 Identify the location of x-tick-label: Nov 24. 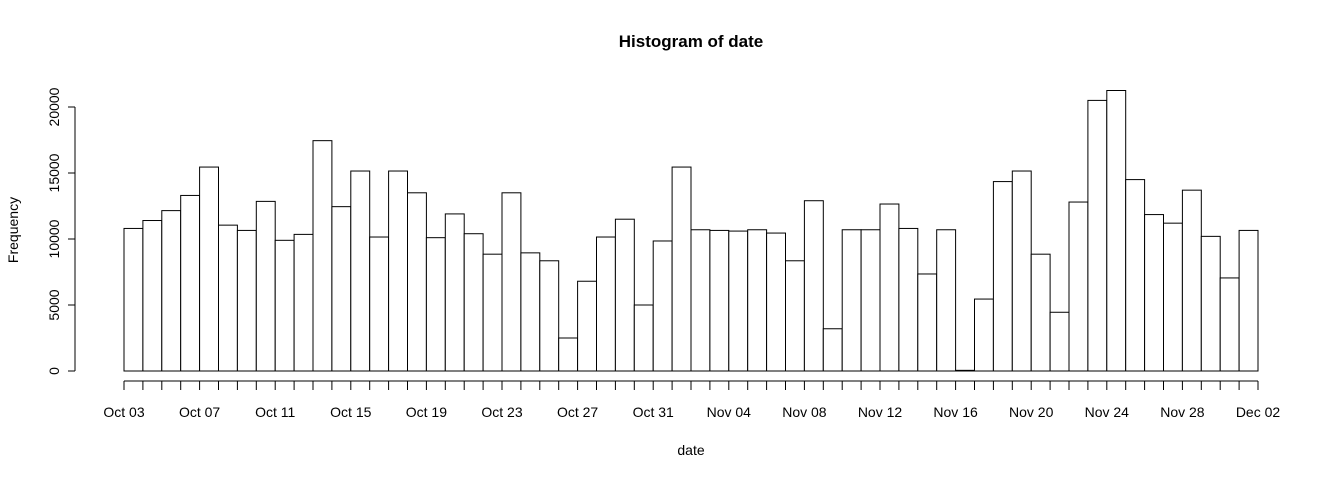
(1107, 412).